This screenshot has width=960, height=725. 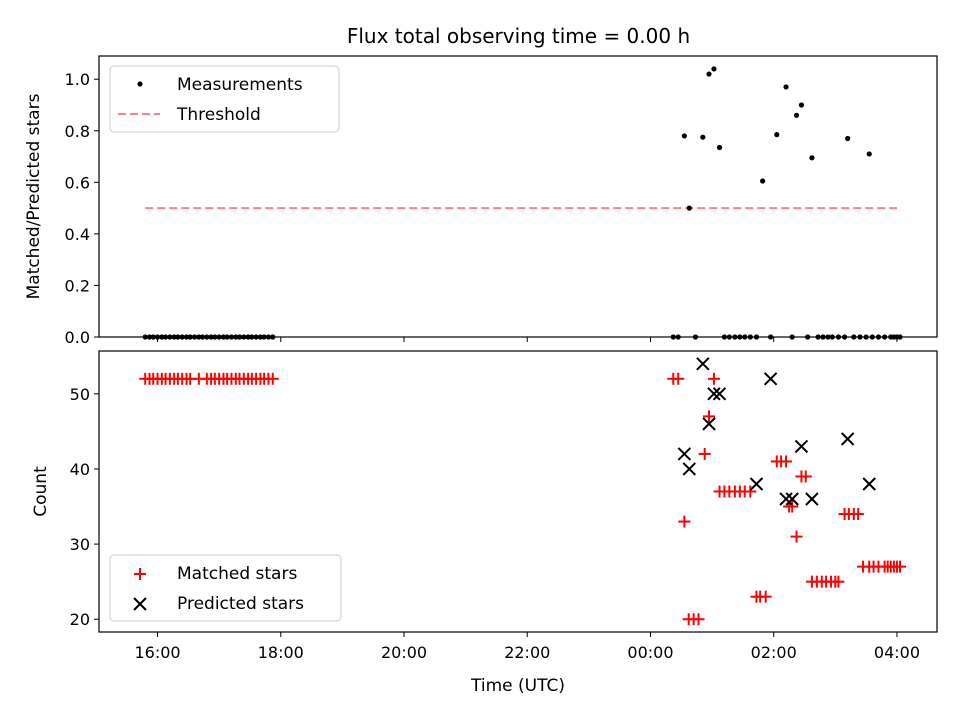 I want to click on legend-label-predicted-stars: Predicted stars, so click(x=240, y=604).